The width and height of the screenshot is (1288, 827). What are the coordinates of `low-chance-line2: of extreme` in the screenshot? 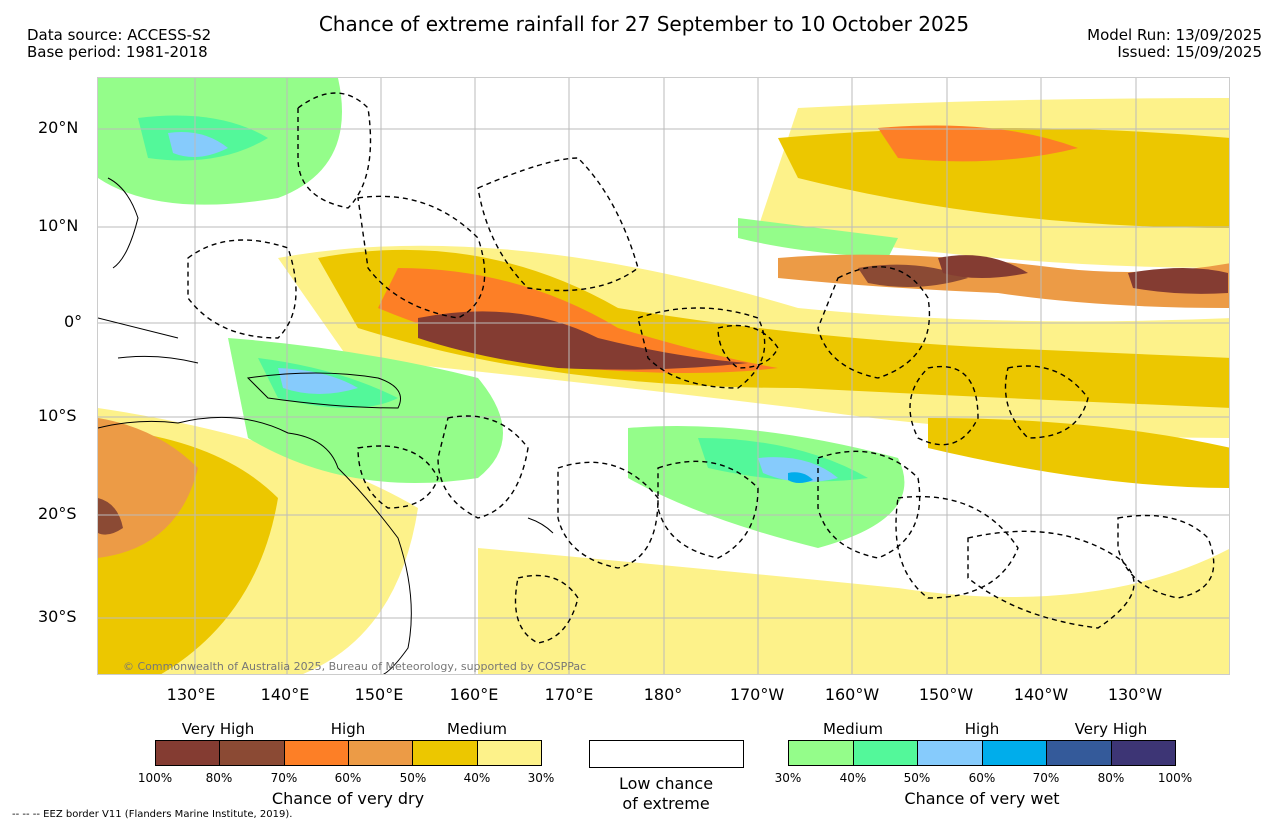 It's located at (666, 803).